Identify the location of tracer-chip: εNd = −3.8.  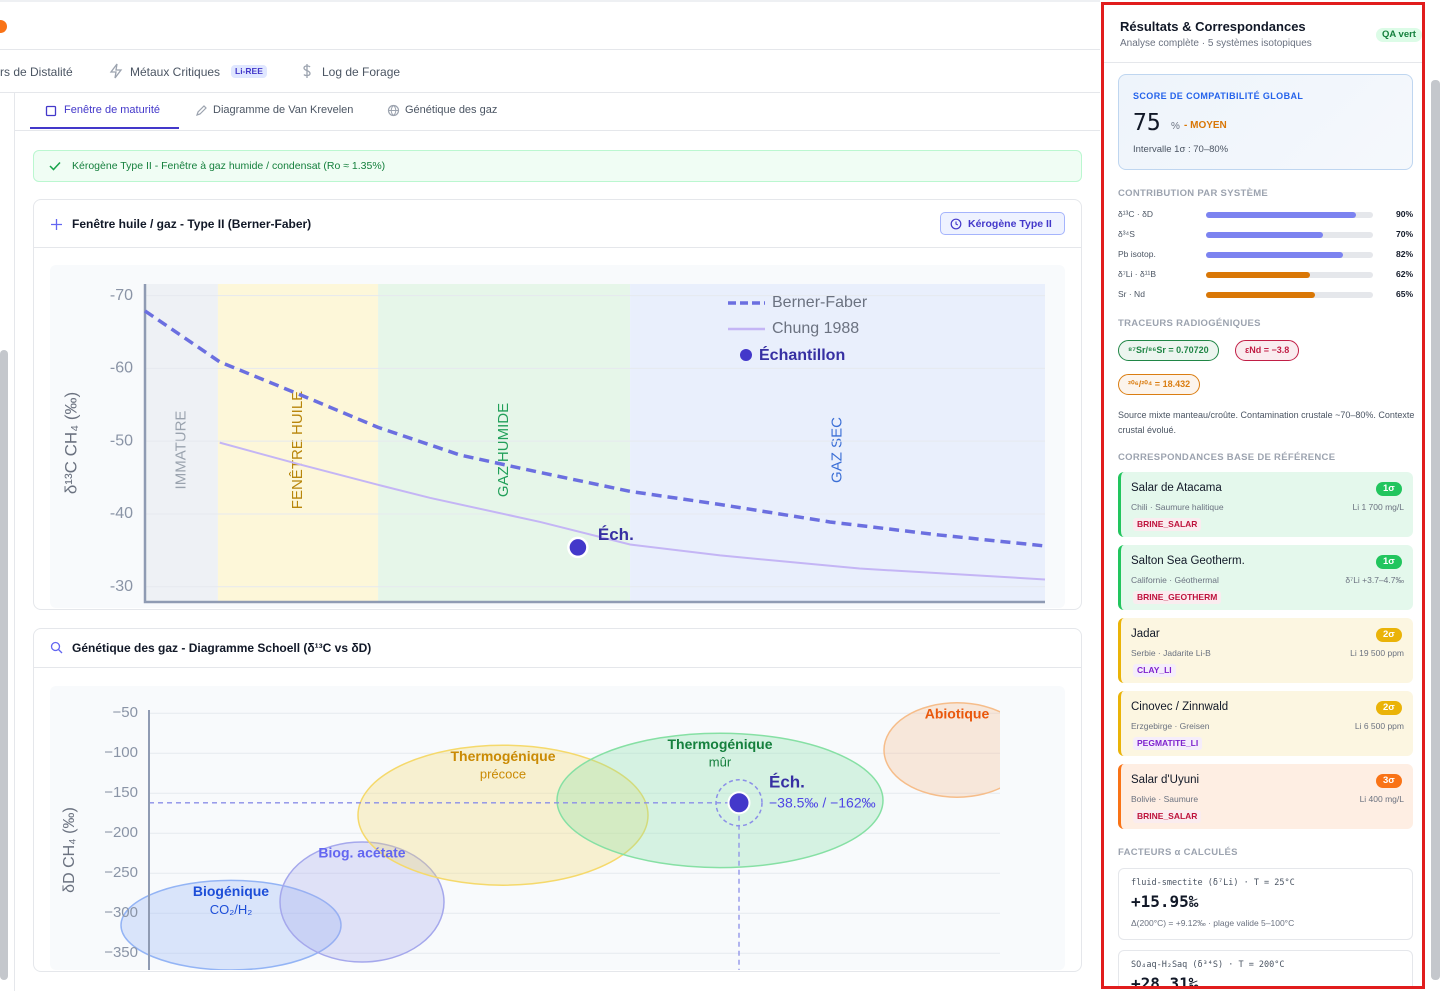
(1267, 350).